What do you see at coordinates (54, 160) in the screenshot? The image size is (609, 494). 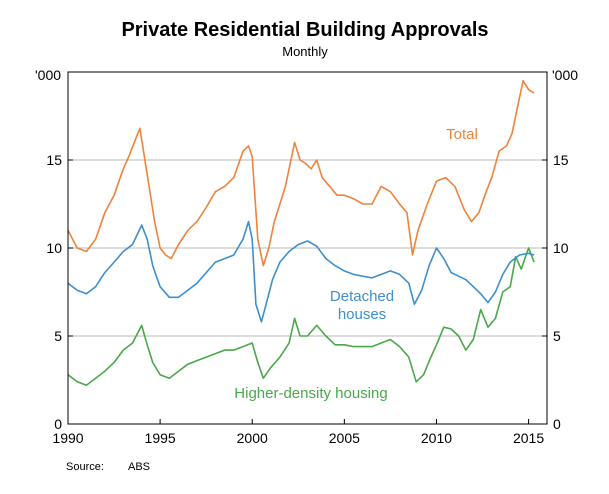 I see `y-tick-label-left: 15` at bounding box center [54, 160].